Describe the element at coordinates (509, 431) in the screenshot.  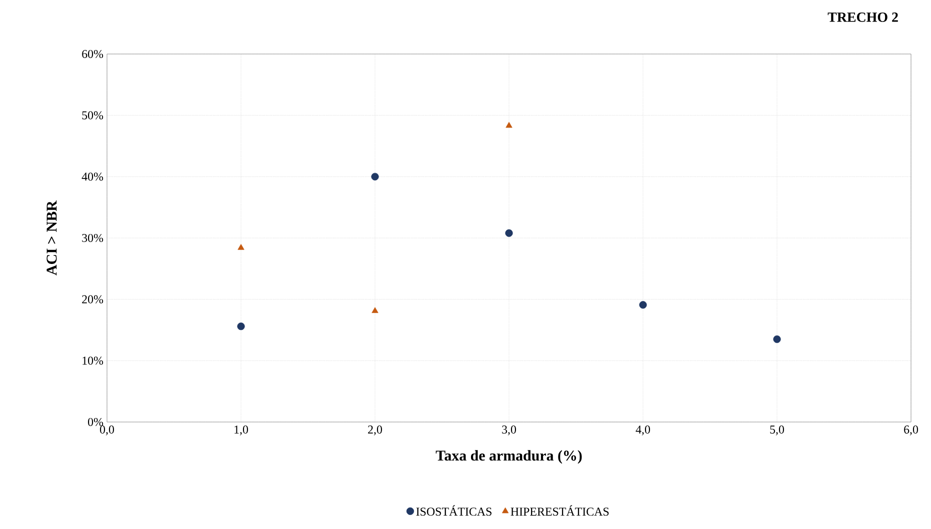
I see `x-tick-label: 3,0` at that location.